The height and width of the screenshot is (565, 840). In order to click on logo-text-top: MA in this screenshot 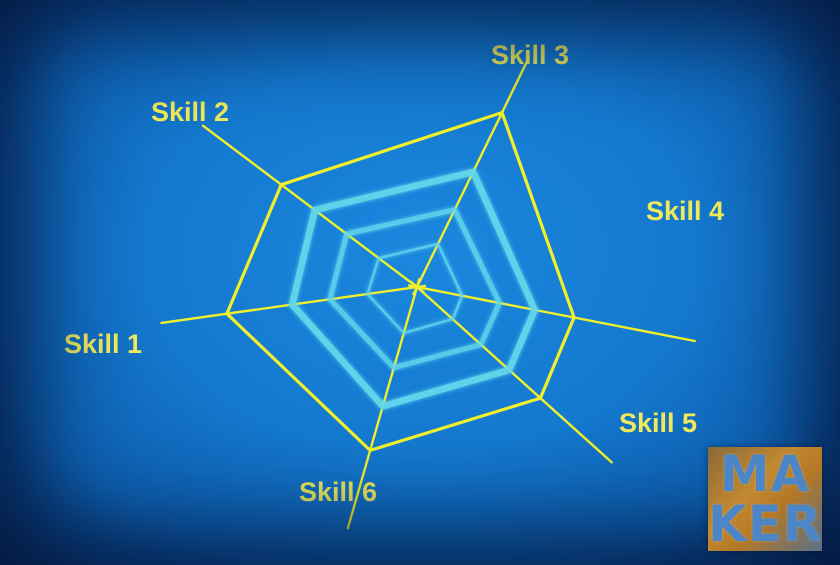, I will do `click(765, 475)`.